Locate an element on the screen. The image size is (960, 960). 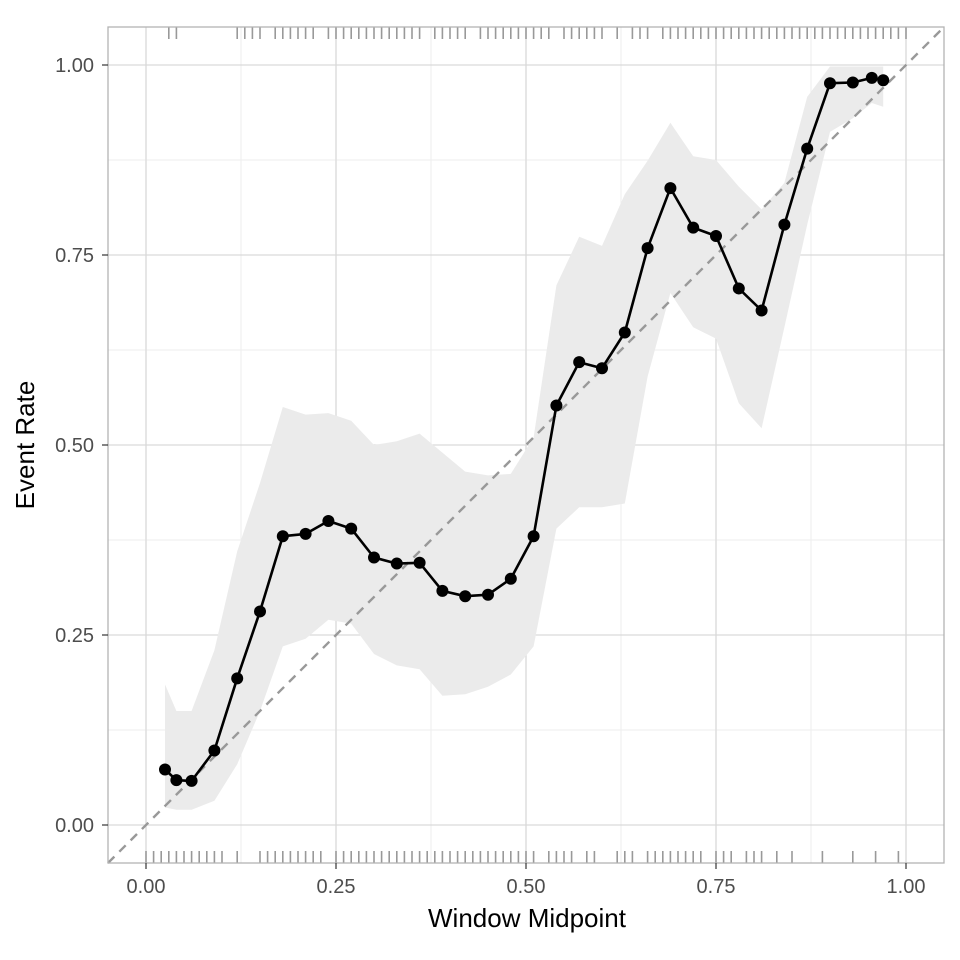
y-axis-title: Event Rate is located at coordinates (25, 445).